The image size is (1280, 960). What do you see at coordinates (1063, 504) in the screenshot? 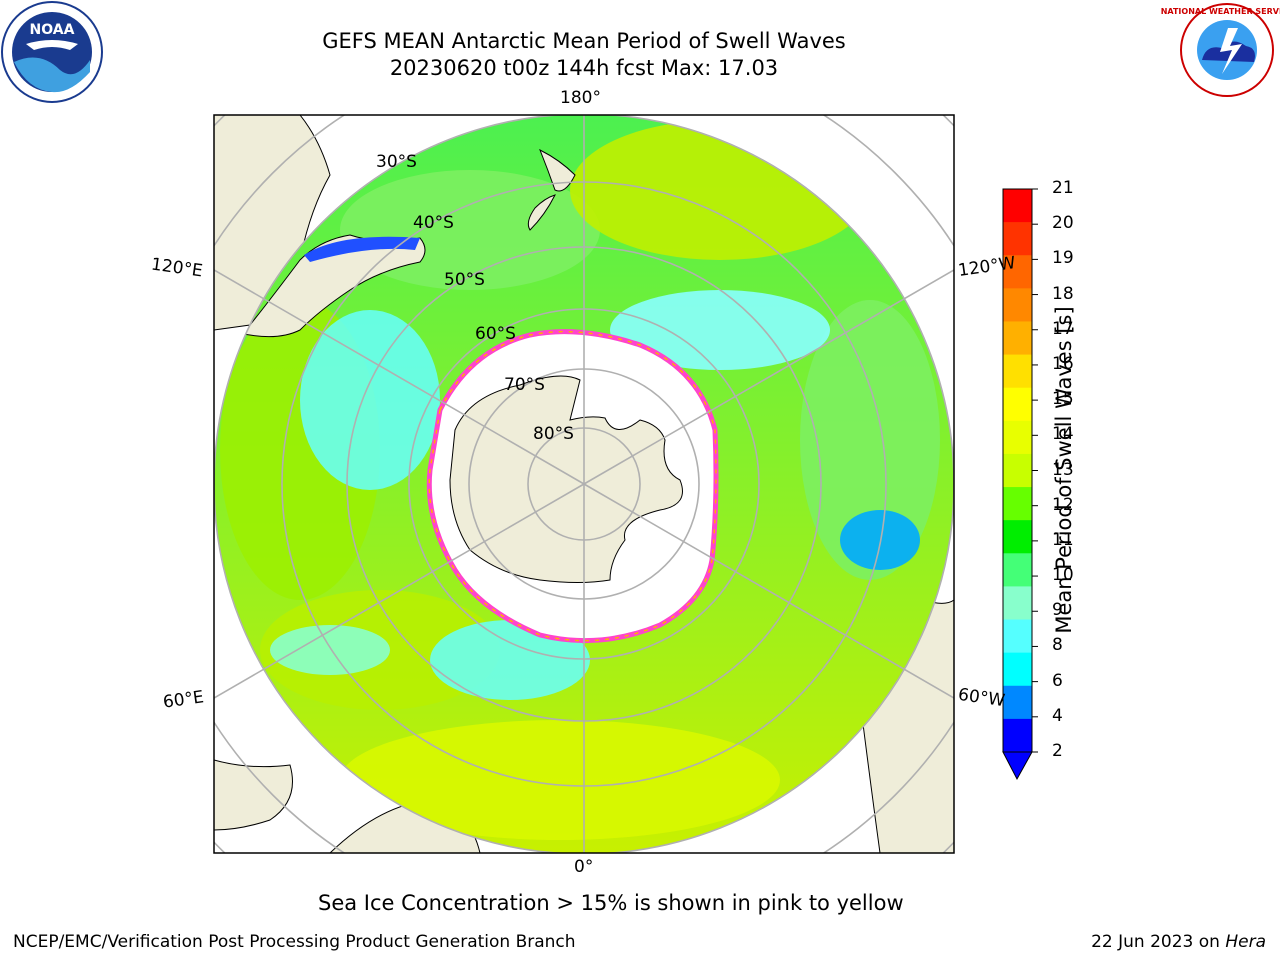
I see `colorbar-tick-label: 12` at bounding box center [1063, 504].